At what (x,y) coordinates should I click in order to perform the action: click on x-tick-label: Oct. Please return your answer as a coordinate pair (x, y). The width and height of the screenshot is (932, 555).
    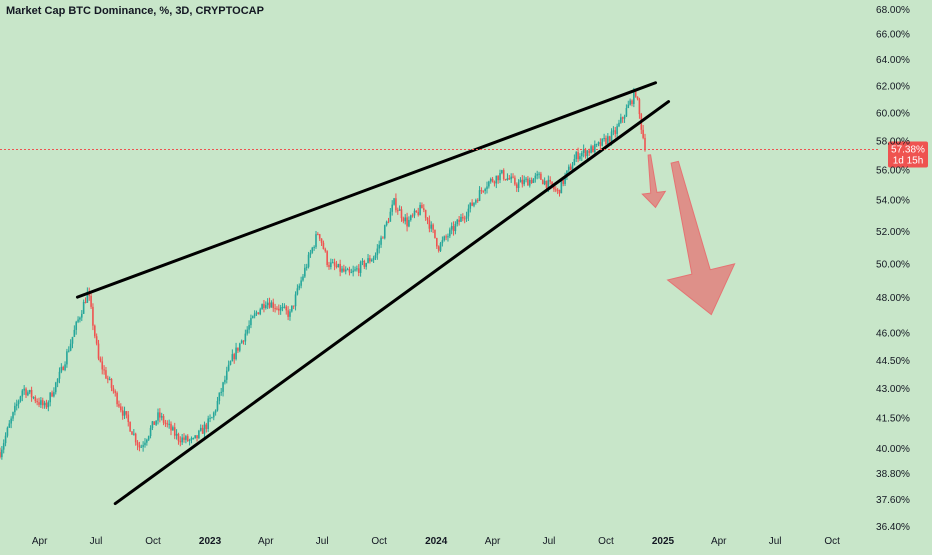
    Looking at the image, I should click on (832, 541).